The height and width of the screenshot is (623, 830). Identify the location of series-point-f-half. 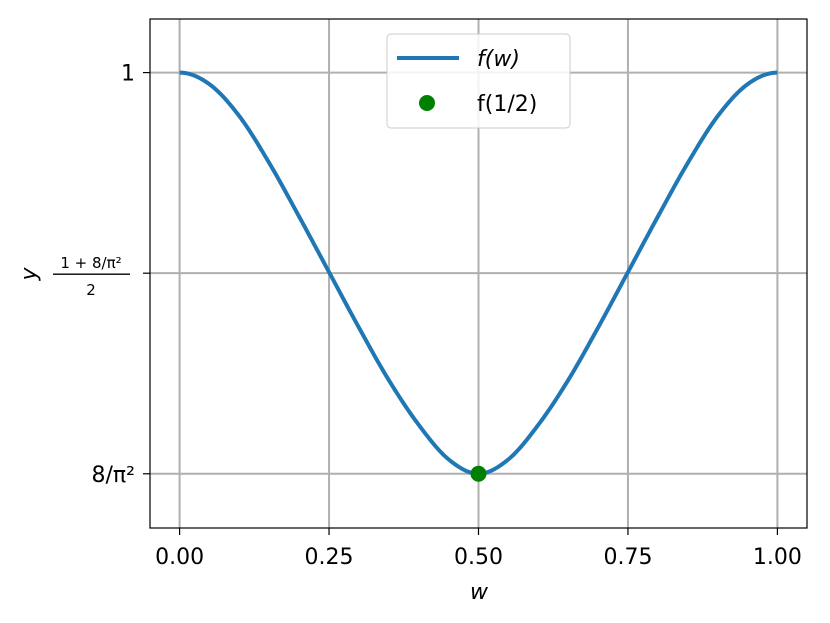
(478, 473).